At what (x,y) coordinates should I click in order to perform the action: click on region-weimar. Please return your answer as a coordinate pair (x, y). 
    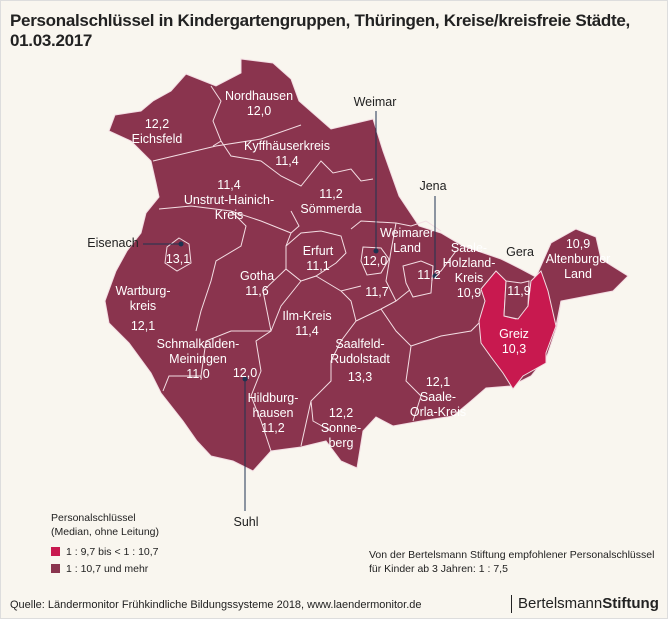
    Looking at the image, I should click on (375, 261).